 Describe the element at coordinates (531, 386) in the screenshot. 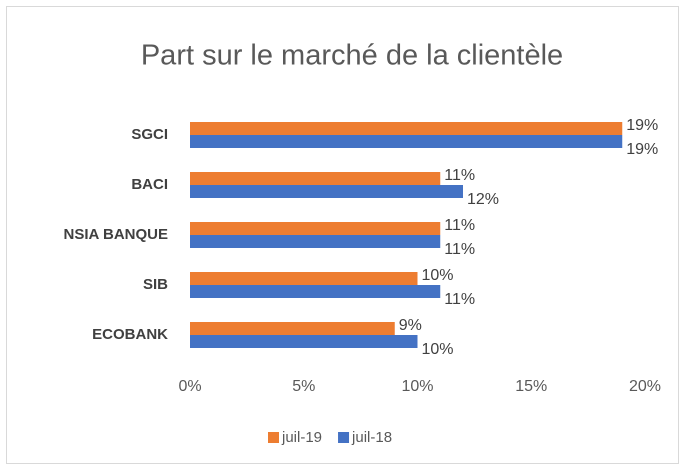

I see `x-tick-label: 15%` at that location.